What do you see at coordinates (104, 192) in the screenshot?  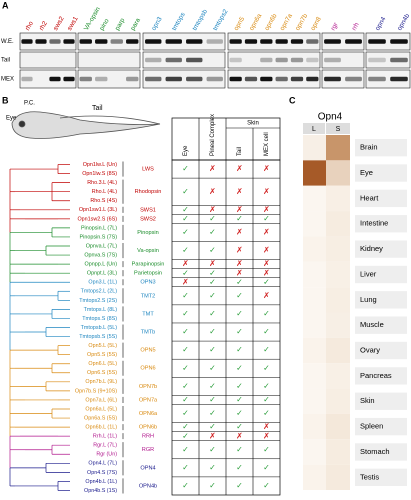 I see `leaf-label: Rho.L (4L)` at bounding box center [104, 192].